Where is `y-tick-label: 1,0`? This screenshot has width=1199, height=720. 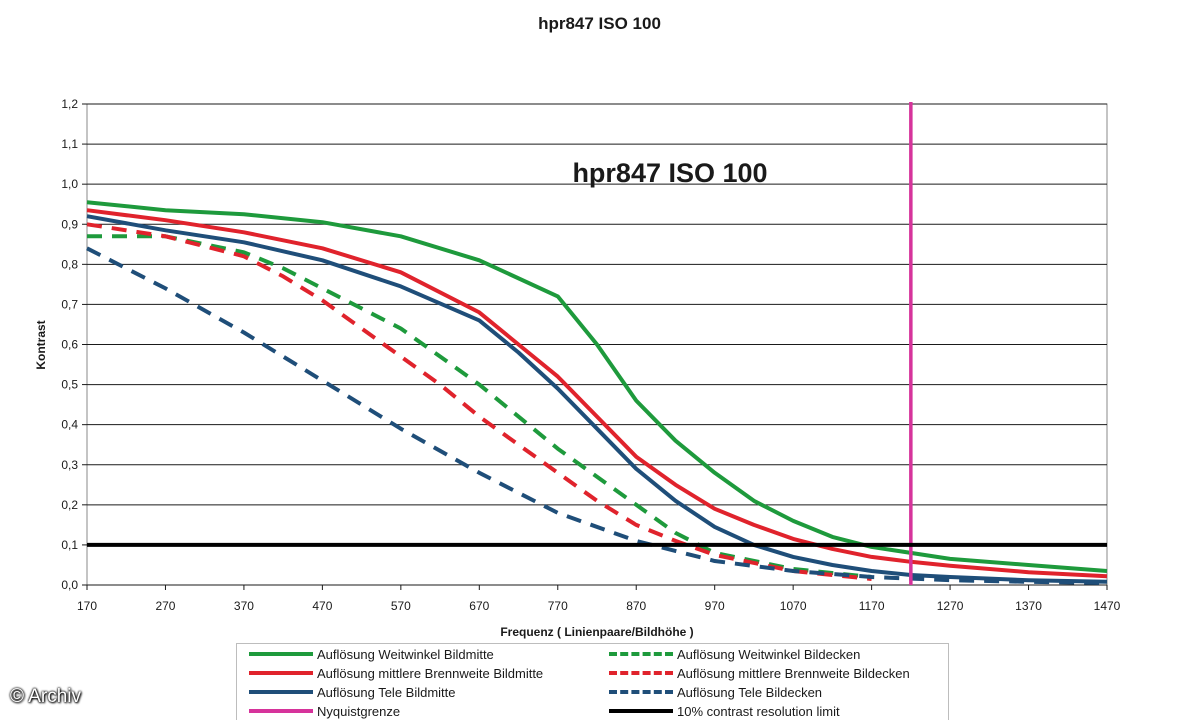
y-tick-label: 1,0 is located at coordinates (69, 184).